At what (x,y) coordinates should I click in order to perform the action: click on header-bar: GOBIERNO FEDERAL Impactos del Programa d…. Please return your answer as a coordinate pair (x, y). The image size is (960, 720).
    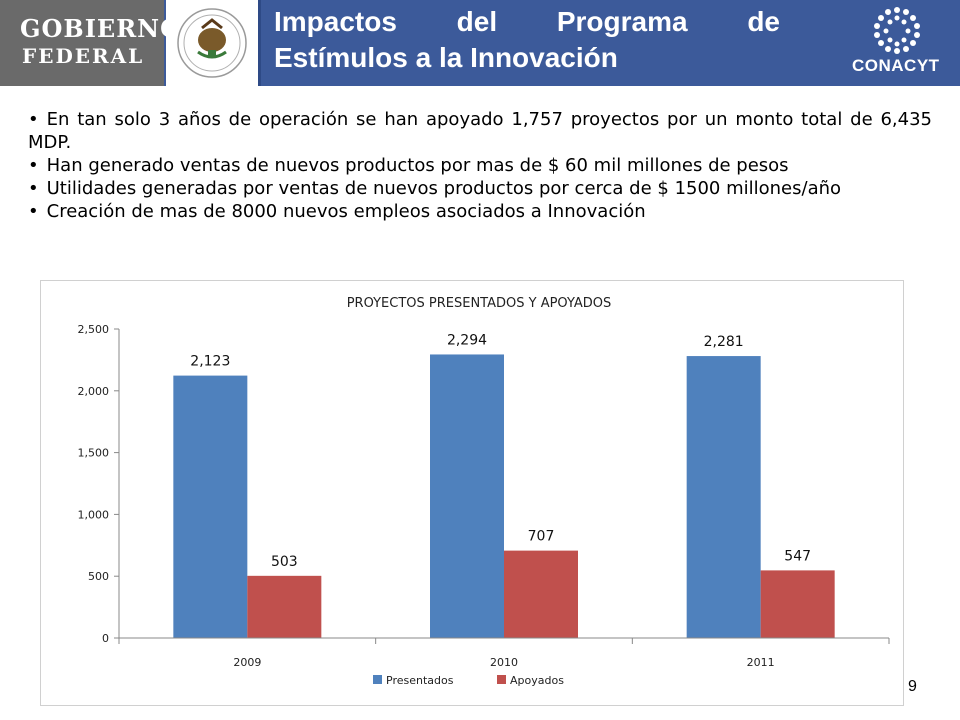
    Looking at the image, I should click on (480, 43).